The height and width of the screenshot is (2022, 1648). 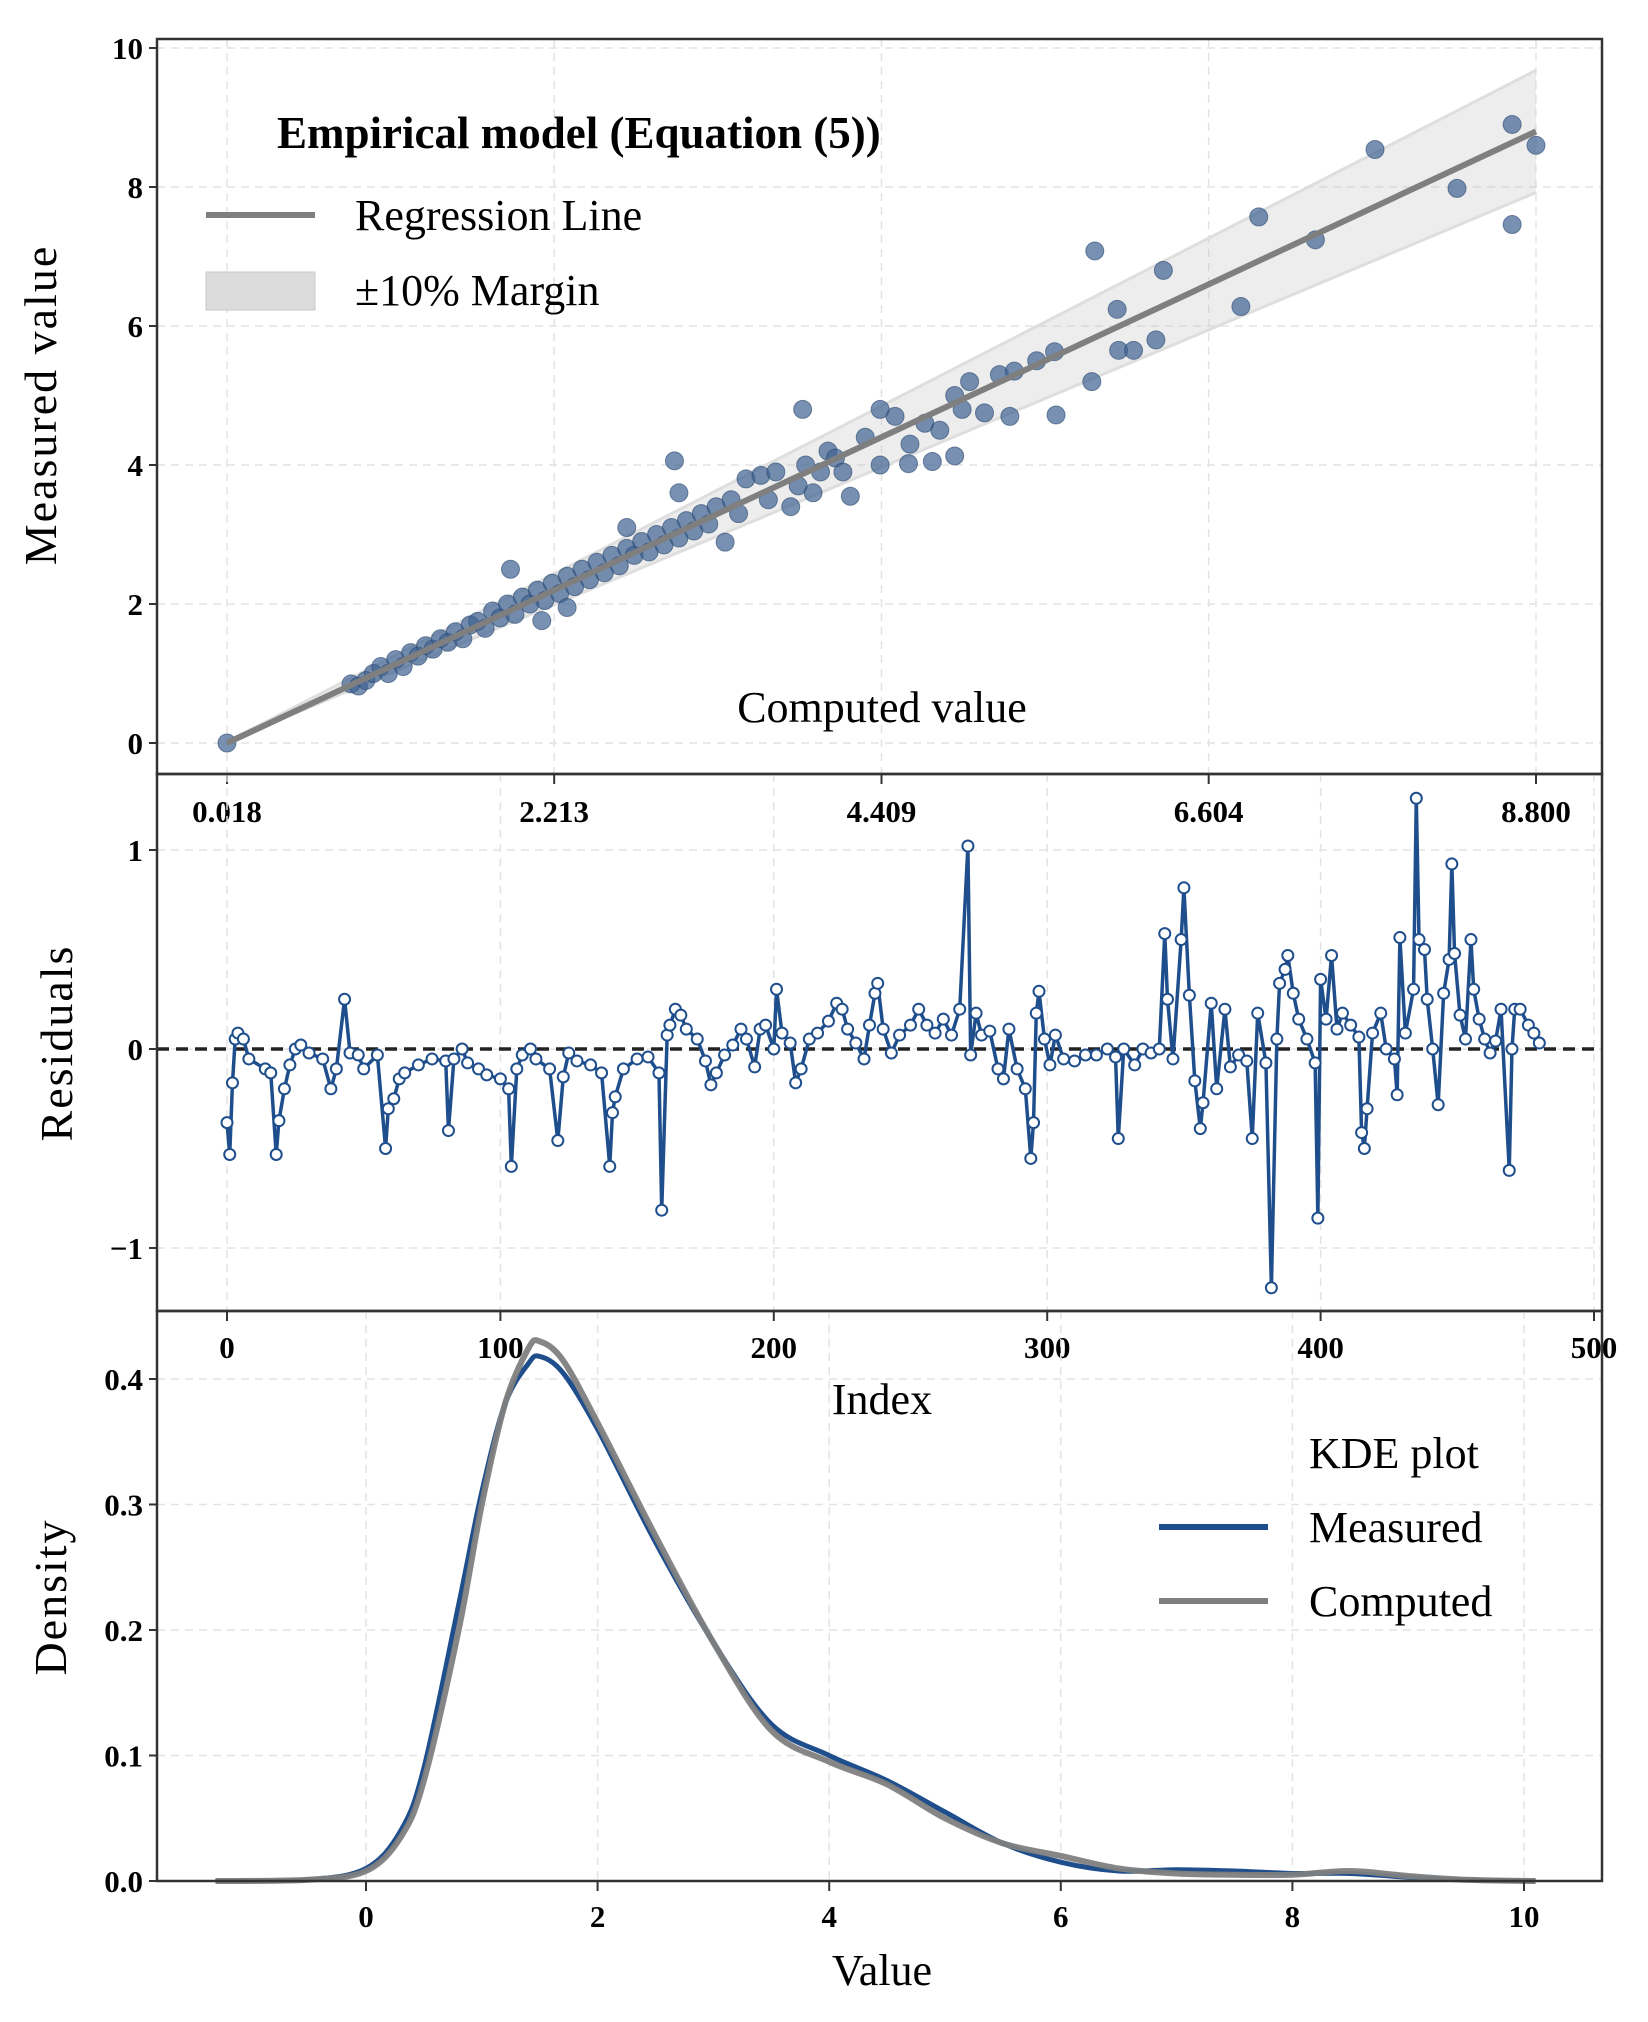 What do you see at coordinates (882, 811) in the screenshot?
I see `x-tick-label: 4.409` at bounding box center [882, 811].